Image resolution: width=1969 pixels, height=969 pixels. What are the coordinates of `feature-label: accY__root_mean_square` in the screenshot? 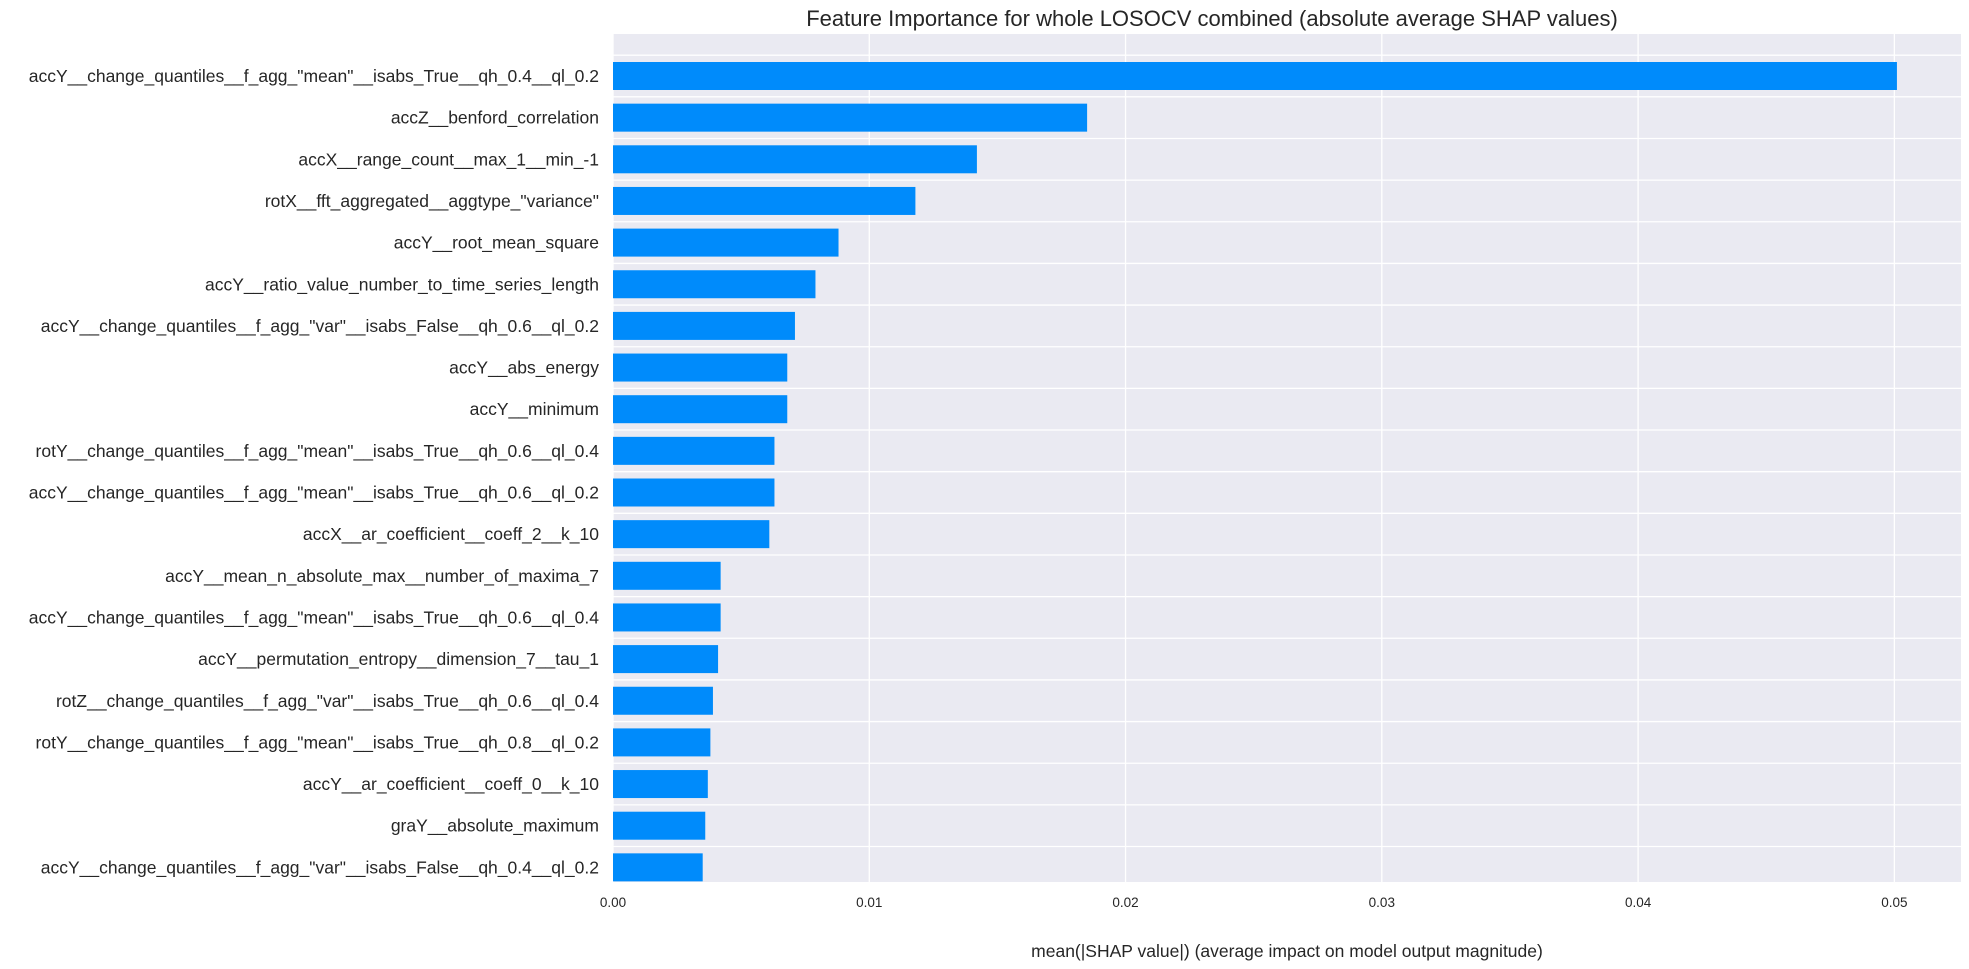 It's located at (496, 243).